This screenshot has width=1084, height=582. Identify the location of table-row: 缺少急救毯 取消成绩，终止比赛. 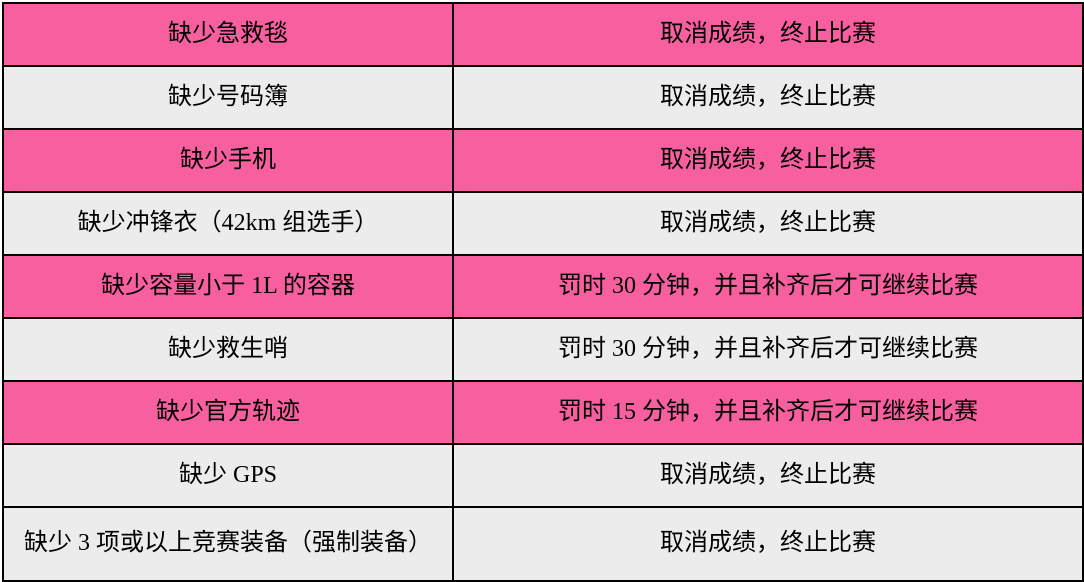
(543, 34).